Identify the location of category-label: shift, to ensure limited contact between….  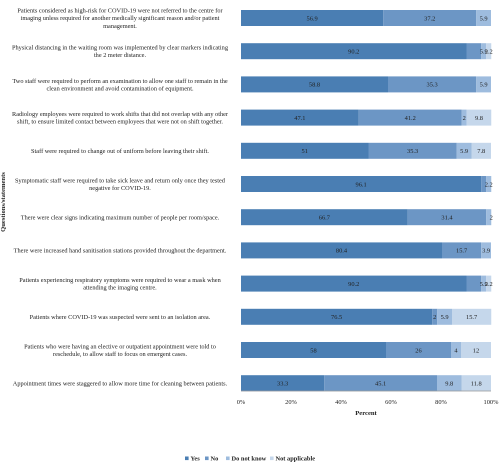
(120, 122).